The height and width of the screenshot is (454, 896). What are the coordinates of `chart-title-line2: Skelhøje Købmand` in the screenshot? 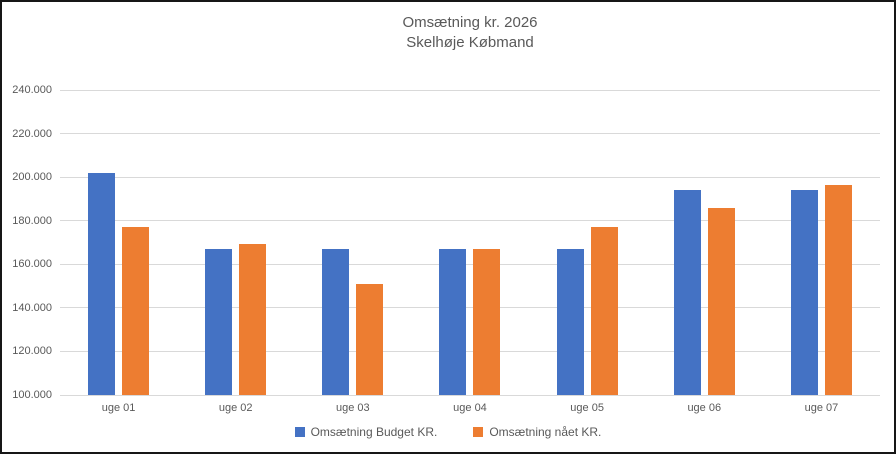 It's located at (470, 42).